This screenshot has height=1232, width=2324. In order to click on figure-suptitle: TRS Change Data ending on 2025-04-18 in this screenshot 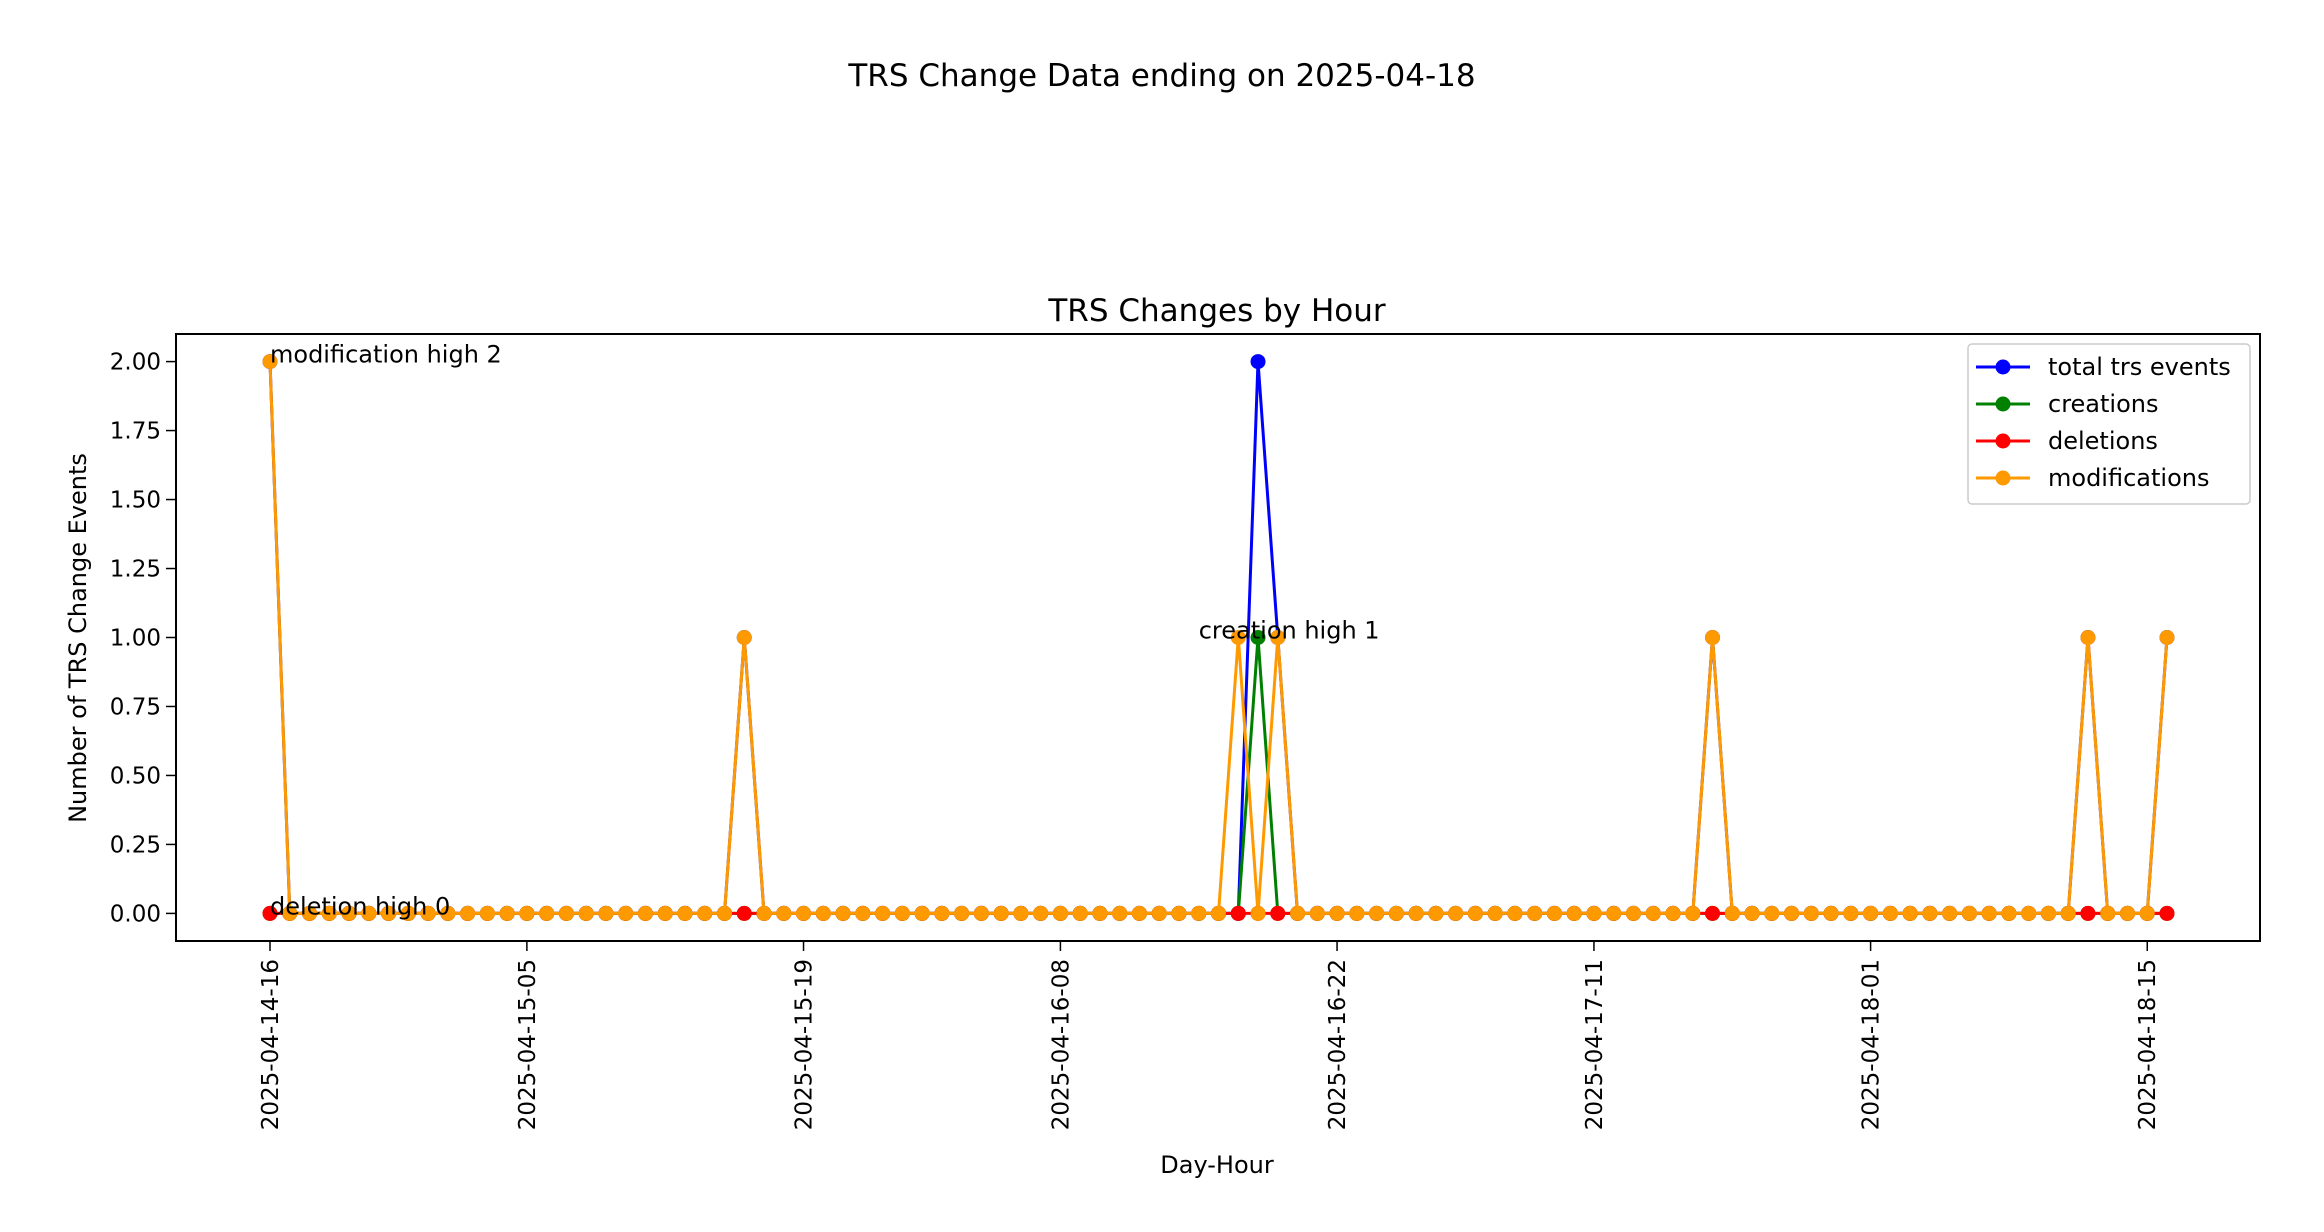, I will do `click(1162, 76)`.